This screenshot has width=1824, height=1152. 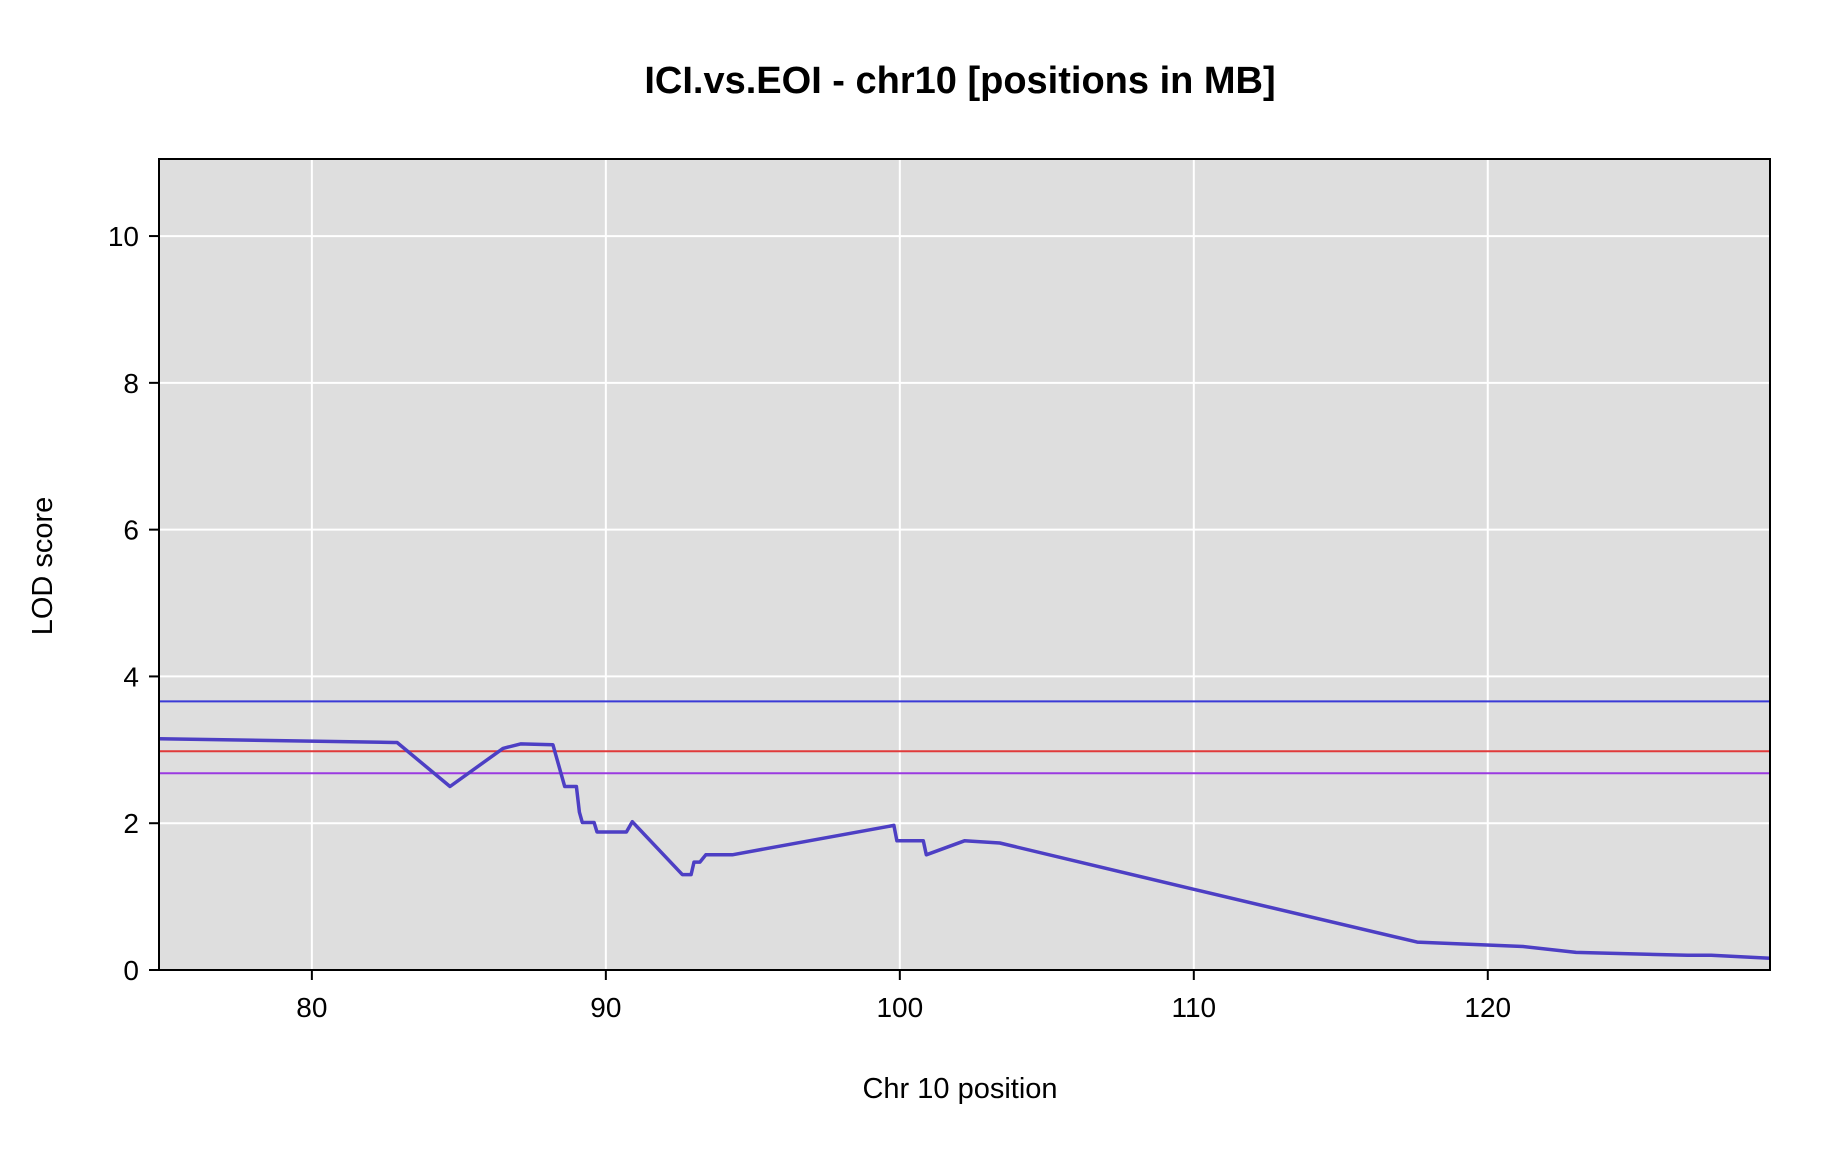 I want to click on x-tick-label: 90, so click(x=605, y=1007).